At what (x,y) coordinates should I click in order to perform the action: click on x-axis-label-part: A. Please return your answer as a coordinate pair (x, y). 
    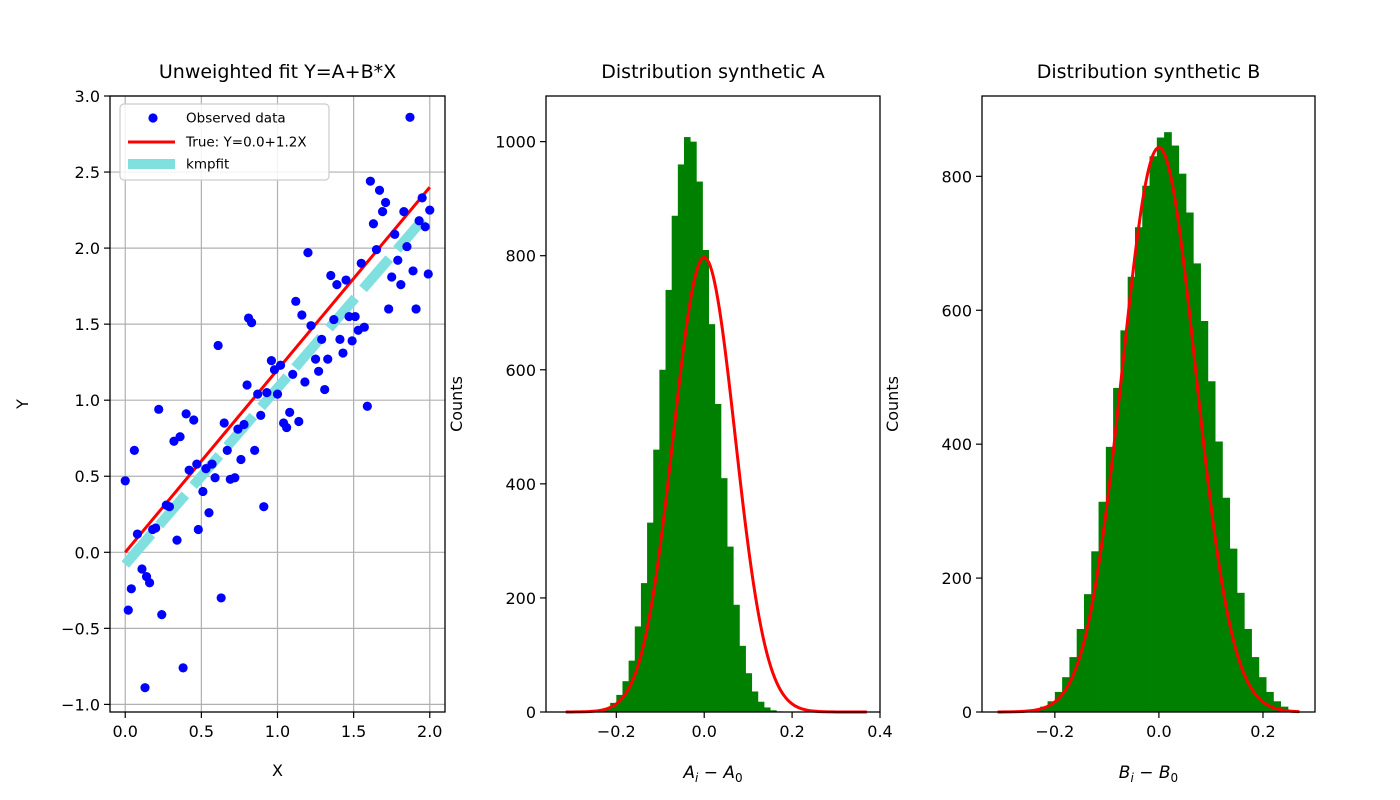
    Looking at the image, I should click on (728, 773).